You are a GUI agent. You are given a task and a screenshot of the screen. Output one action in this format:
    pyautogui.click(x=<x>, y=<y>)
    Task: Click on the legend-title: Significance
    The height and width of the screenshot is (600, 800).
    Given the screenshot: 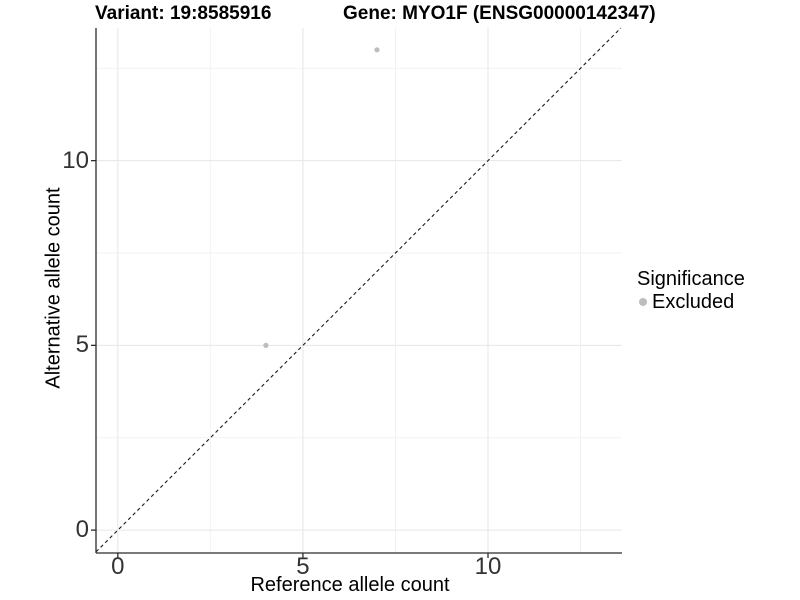 What is the action you would take?
    pyautogui.click(x=691, y=279)
    